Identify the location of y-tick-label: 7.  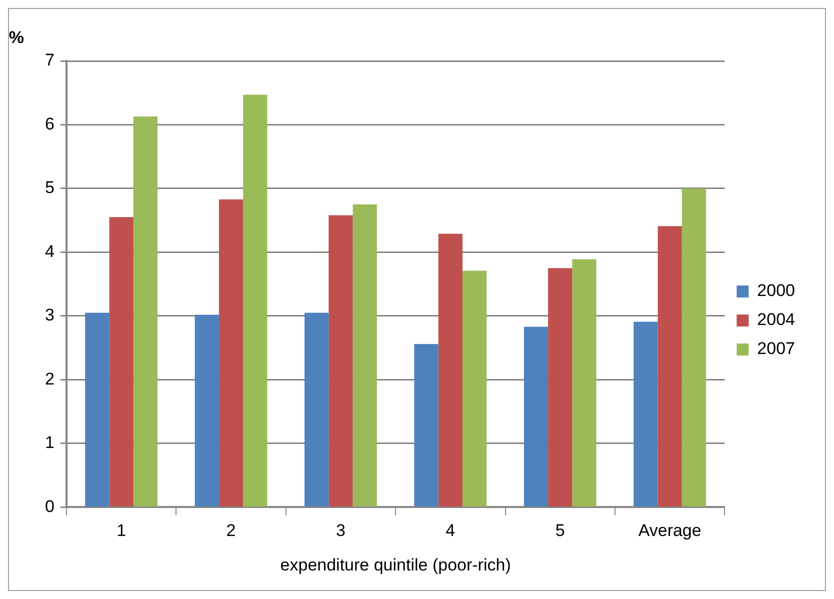
(49, 60).